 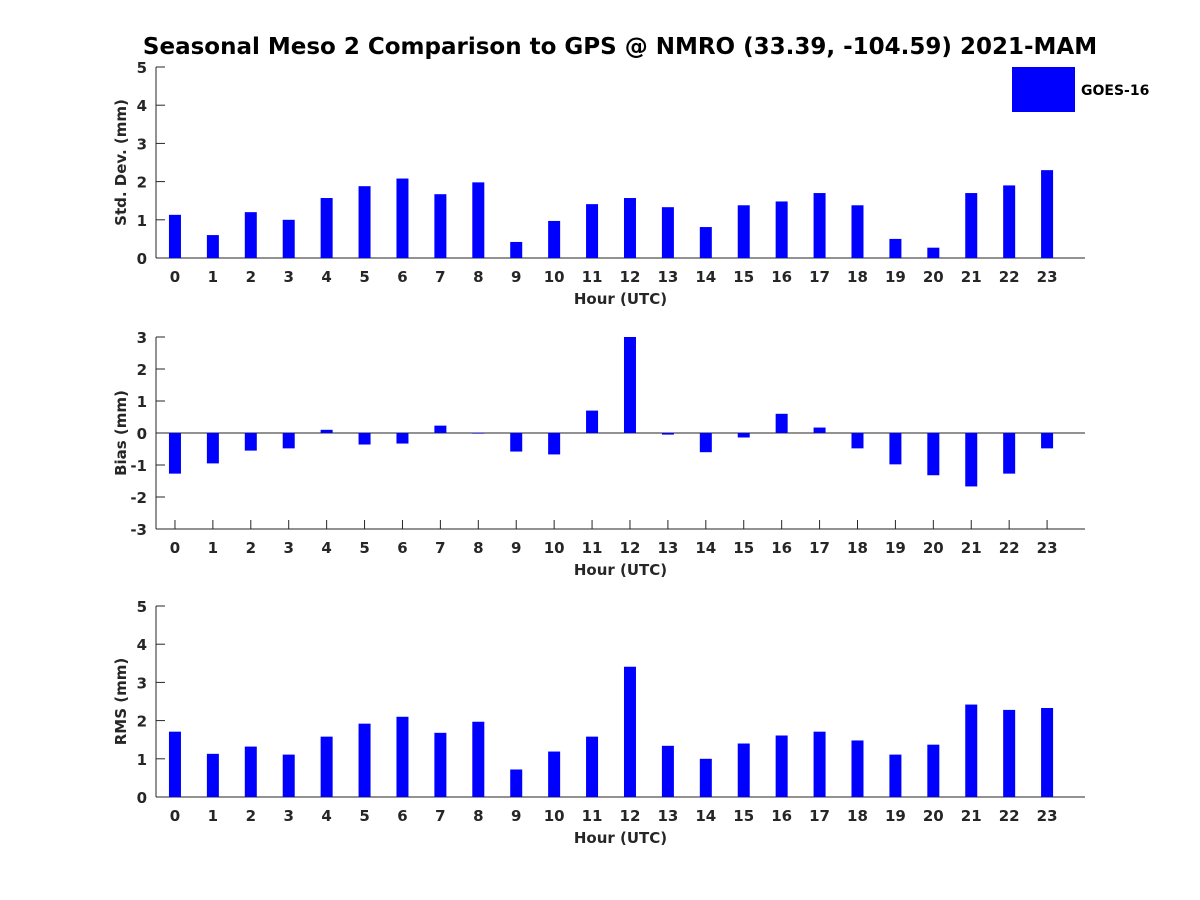 I want to click on y-axis-label: RMS (mm), so click(x=121, y=701).